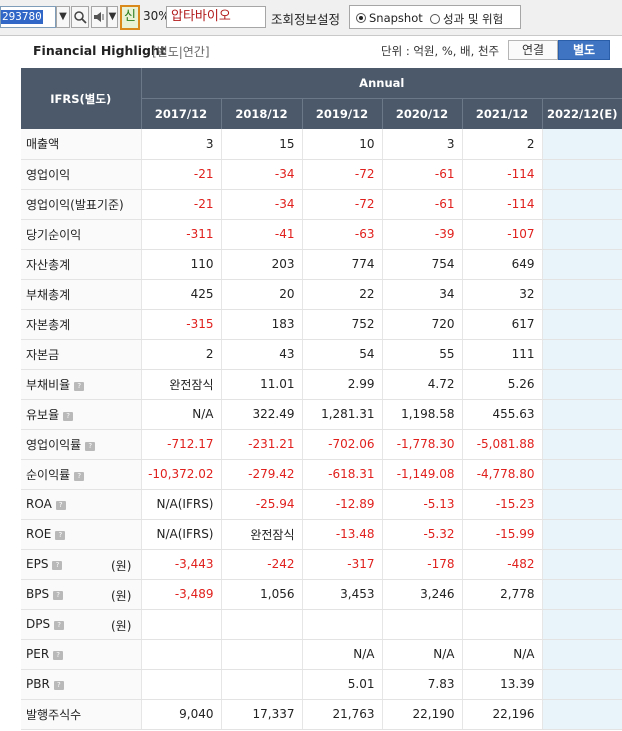 This screenshot has width=622, height=731. Describe the element at coordinates (501, 384) in the screenshot. I see `value-cell: 5.26` at that location.